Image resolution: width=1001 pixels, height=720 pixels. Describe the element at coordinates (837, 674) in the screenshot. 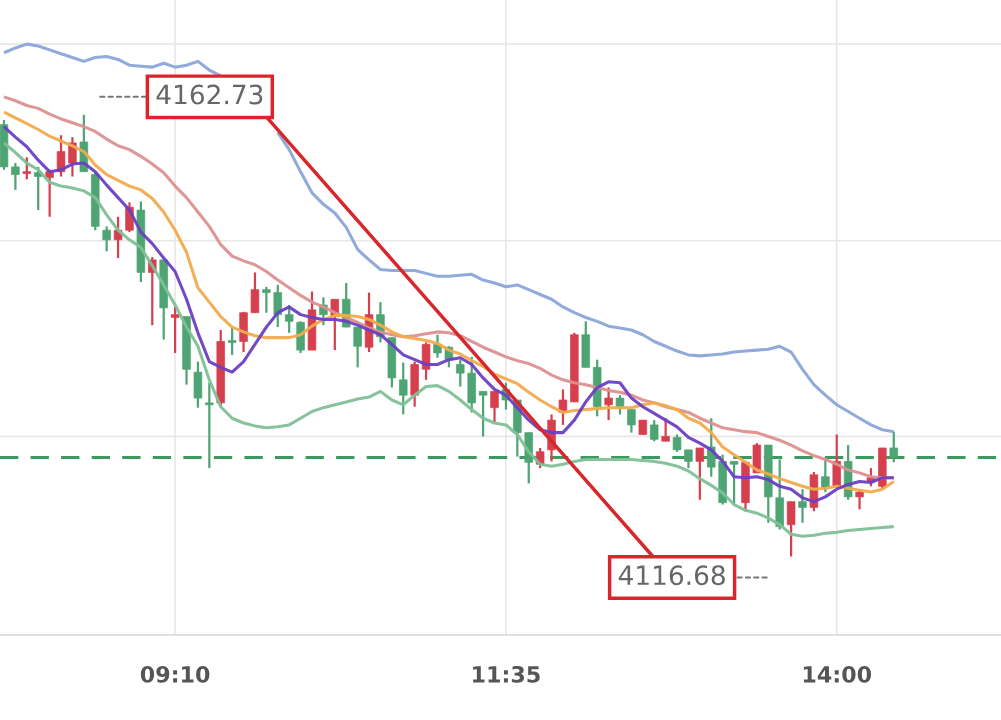

I see `x-tick-label: 14:00` at that location.